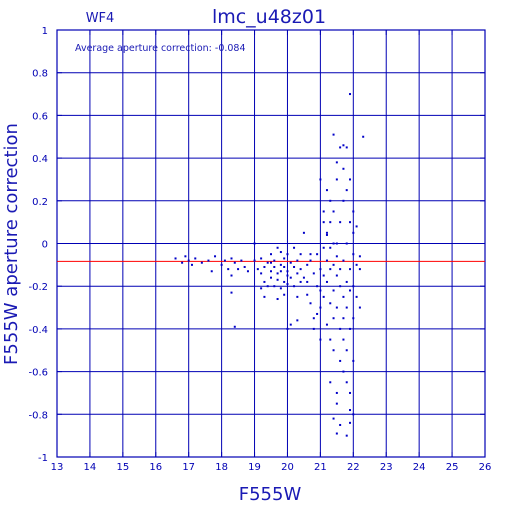  I want to click on y-tick-label-5: 0, so click(45, 245).